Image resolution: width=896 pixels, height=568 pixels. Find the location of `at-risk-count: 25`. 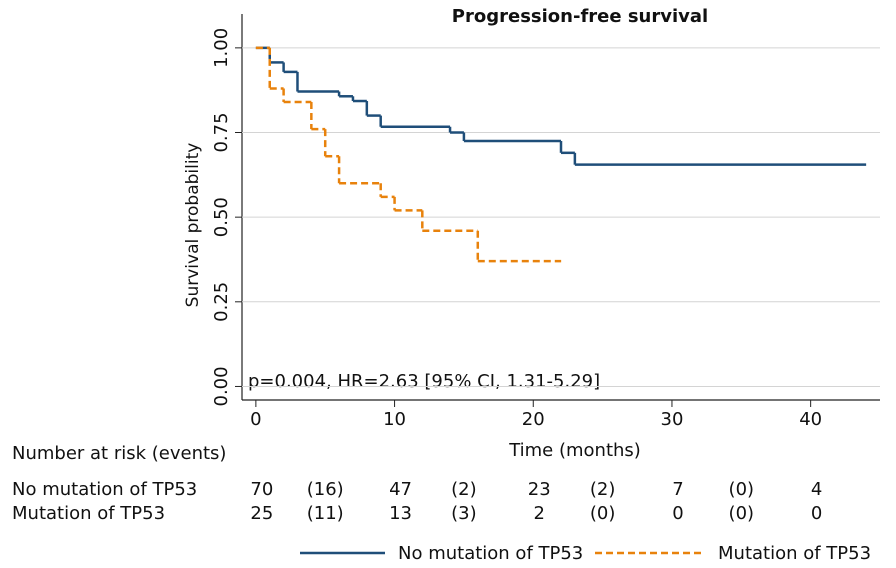

at-risk-count: 25 is located at coordinates (261, 513).